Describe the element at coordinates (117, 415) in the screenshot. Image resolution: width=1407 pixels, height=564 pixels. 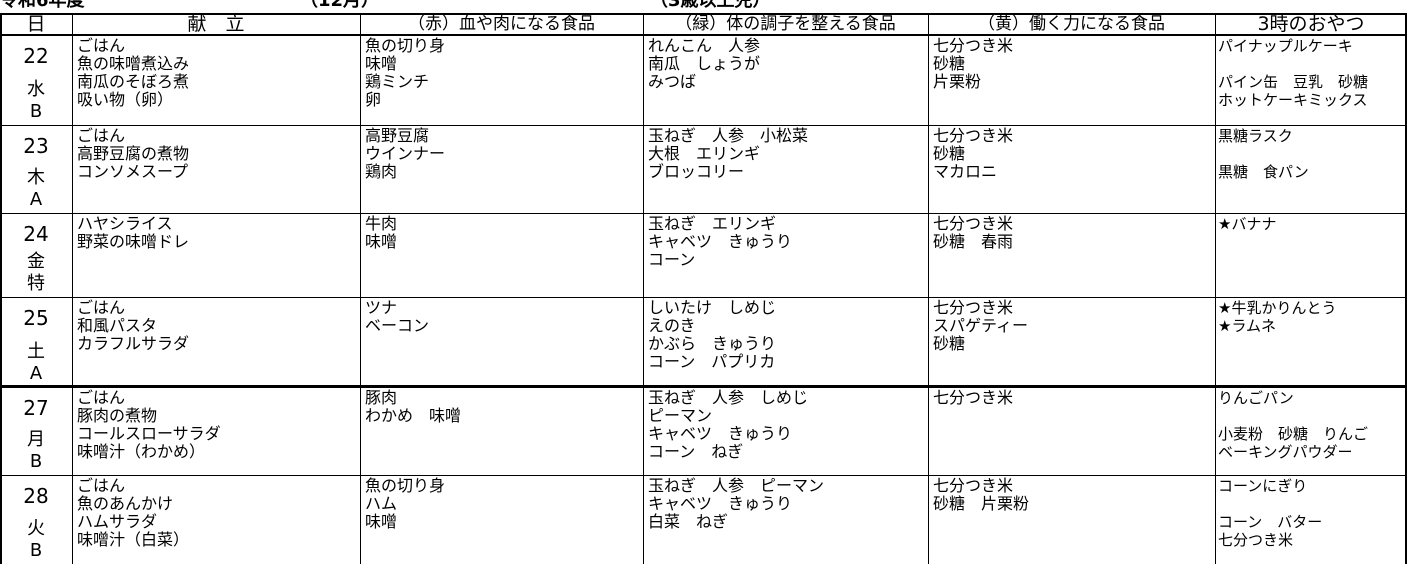
I see `menu-item: 豚肉の煮物` at that location.